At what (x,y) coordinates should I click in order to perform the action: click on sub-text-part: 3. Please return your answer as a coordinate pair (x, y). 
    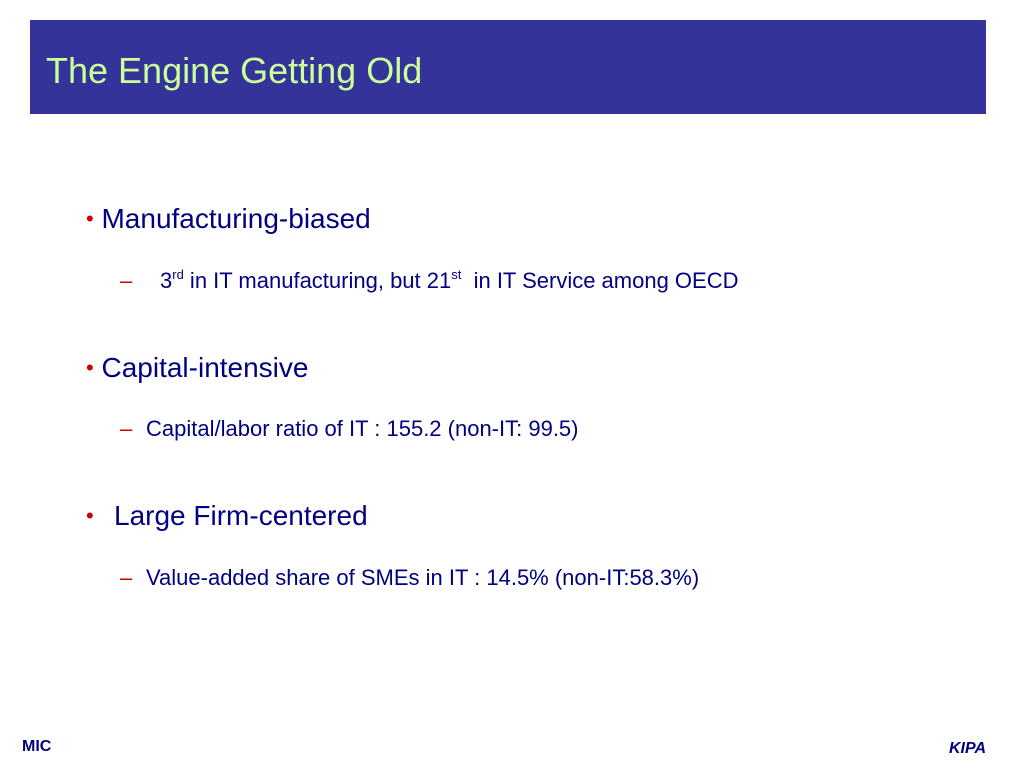
    Looking at the image, I should click on (166, 280).